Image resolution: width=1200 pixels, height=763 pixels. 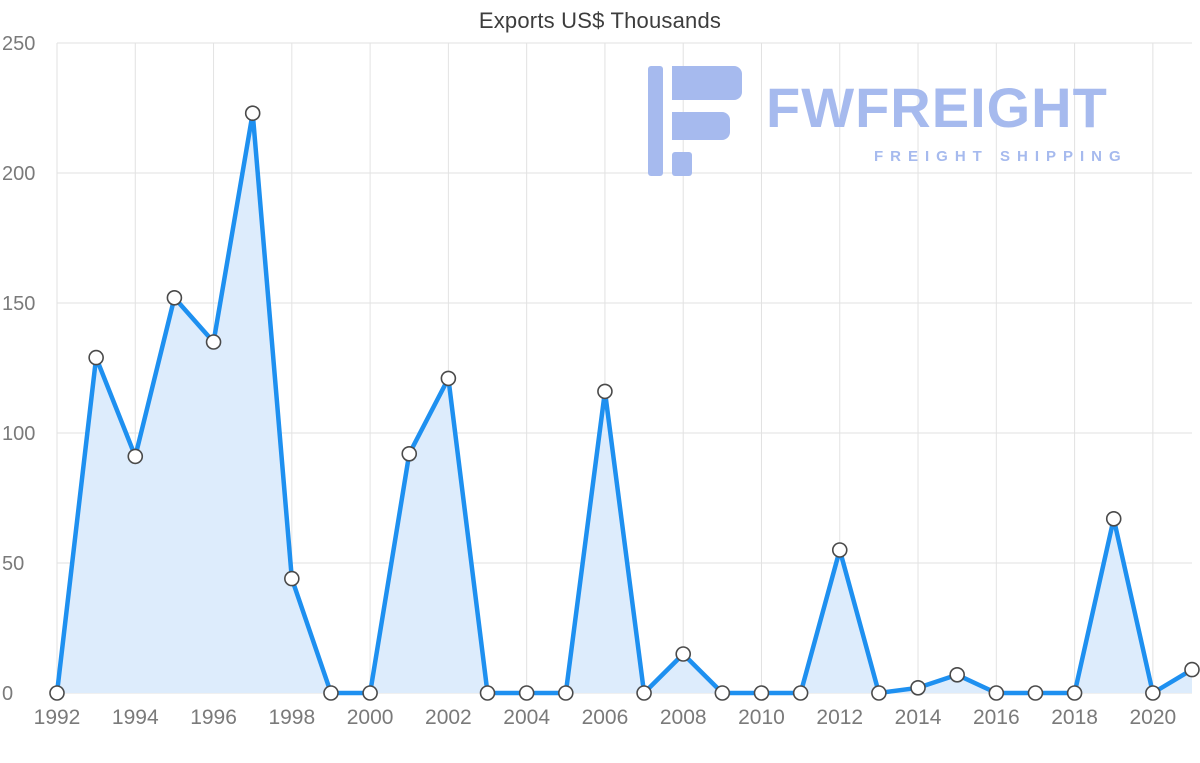 What do you see at coordinates (996, 717) in the screenshot?
I see `x-tick-label: 2016` at bounding box center [996, 717].